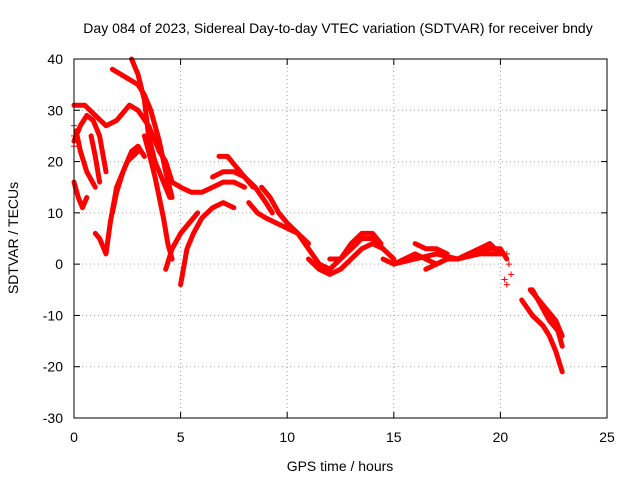 The image size is (640, 480). I want to click on x-tick-label: 25, so click(607, 437).